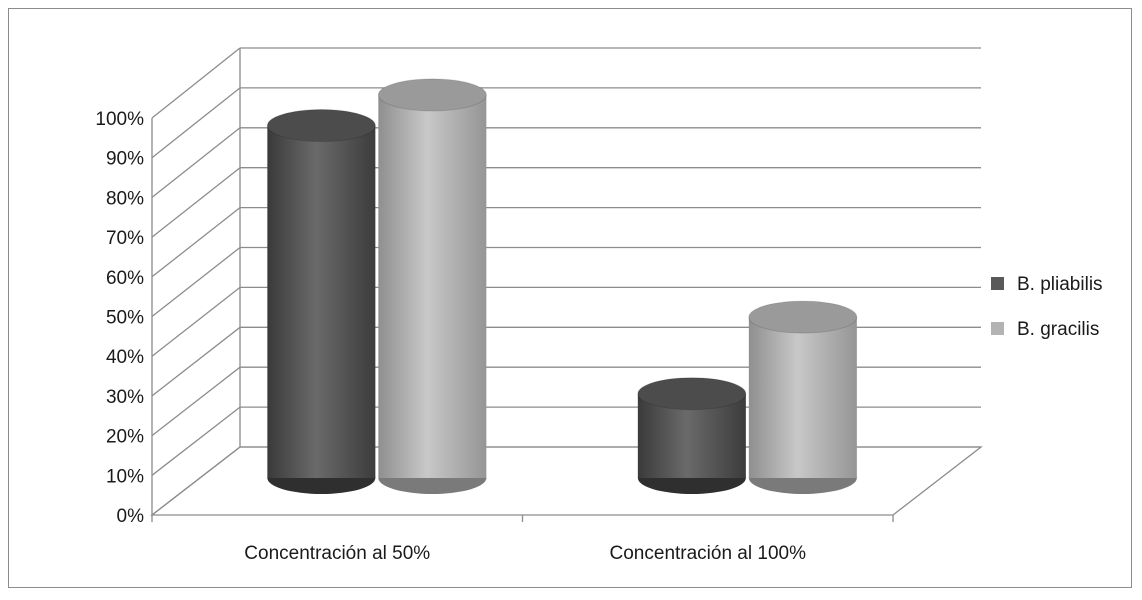  I want to click on y-tick-label: 60%, so click(125, 278).